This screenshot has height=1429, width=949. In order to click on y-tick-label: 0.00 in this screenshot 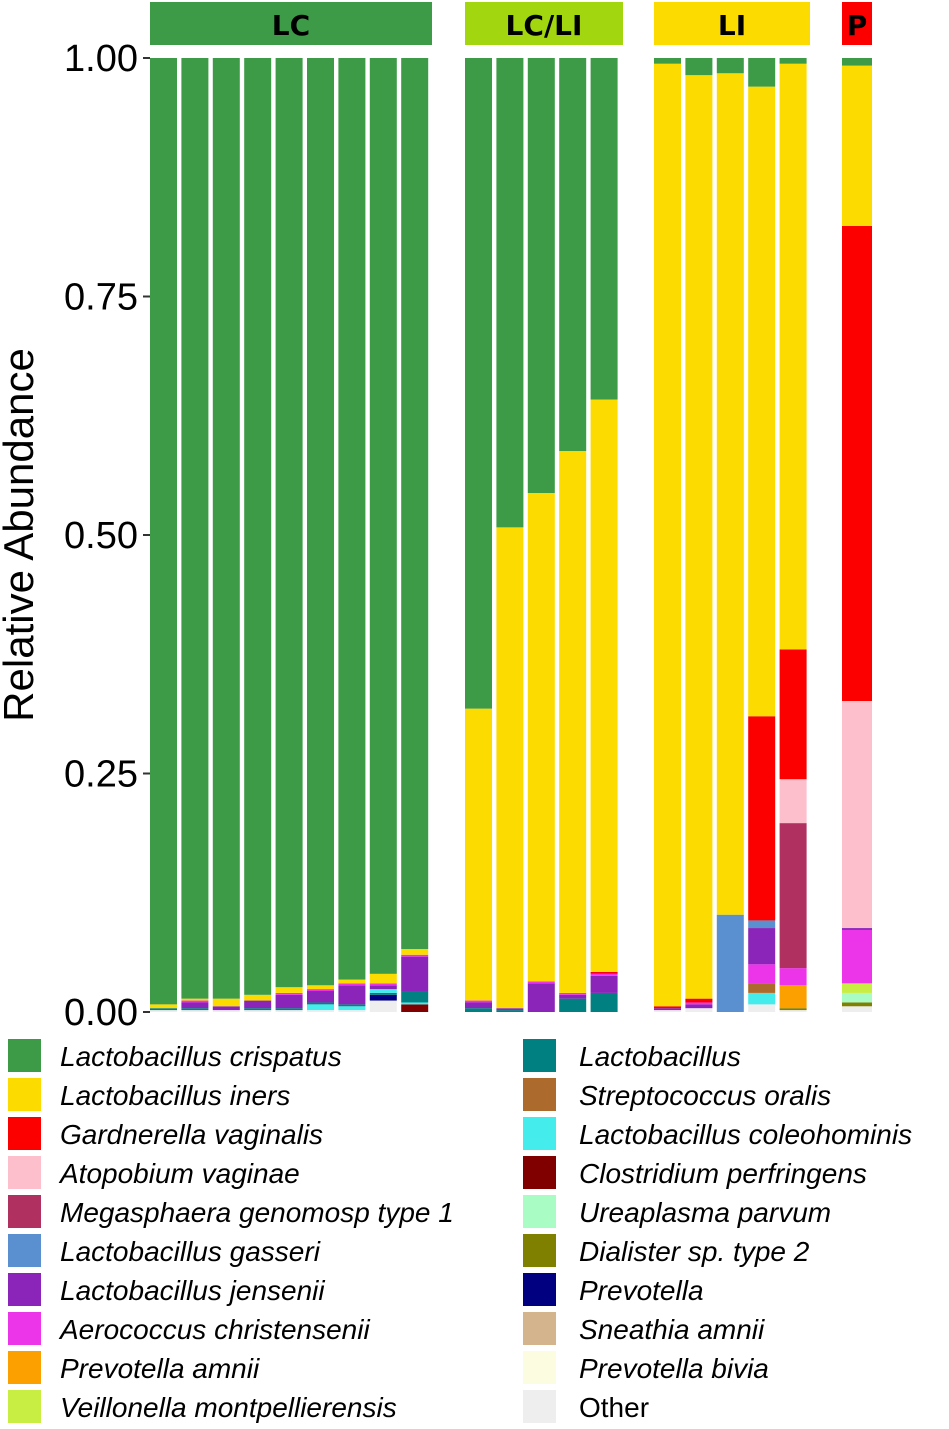, I will do `click(101, 1013)`.